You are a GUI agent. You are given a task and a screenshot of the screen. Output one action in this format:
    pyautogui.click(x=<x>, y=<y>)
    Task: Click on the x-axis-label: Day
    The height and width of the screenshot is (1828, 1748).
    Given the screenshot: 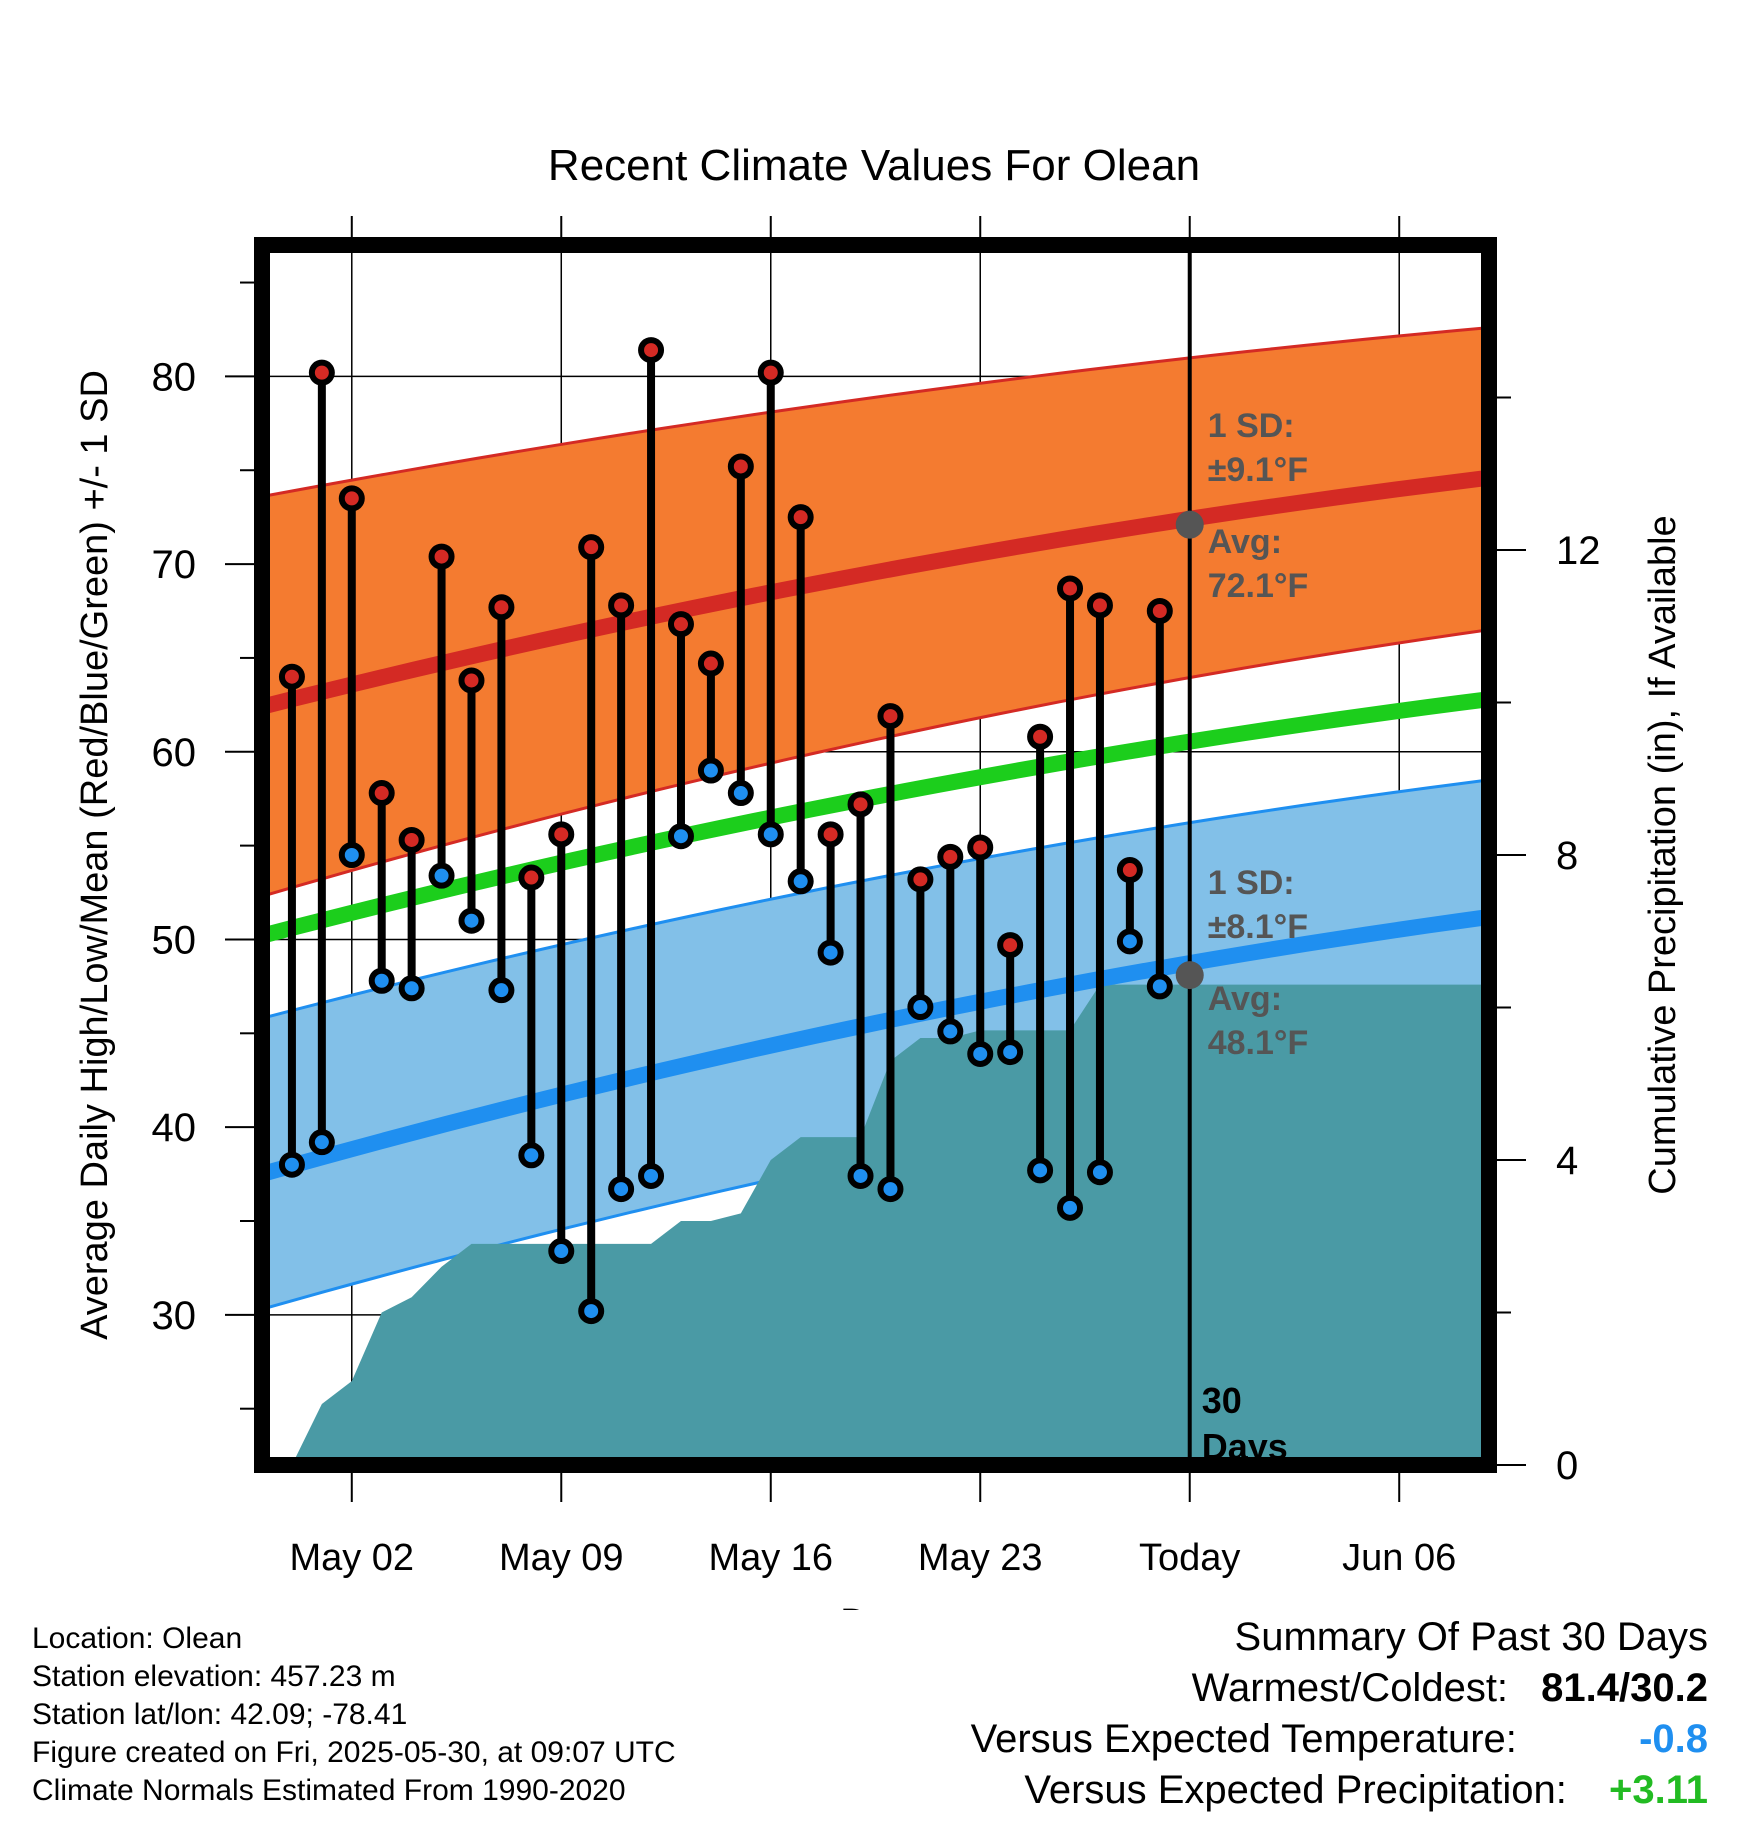 What is the action you would take?
    pyautogui.click(x=874, y=1606)
    